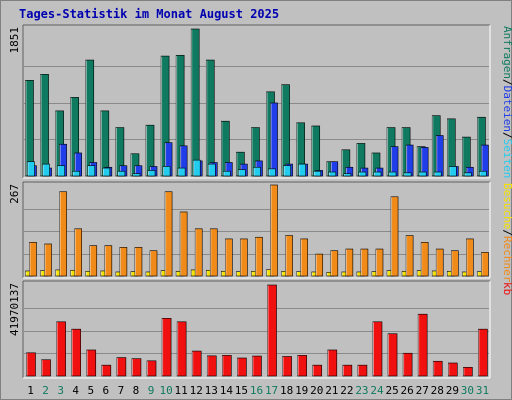 The width and height of the screenshot is (512, 400). I want to click on top-bar-seiten-day-16-fill, so click(257, 171).